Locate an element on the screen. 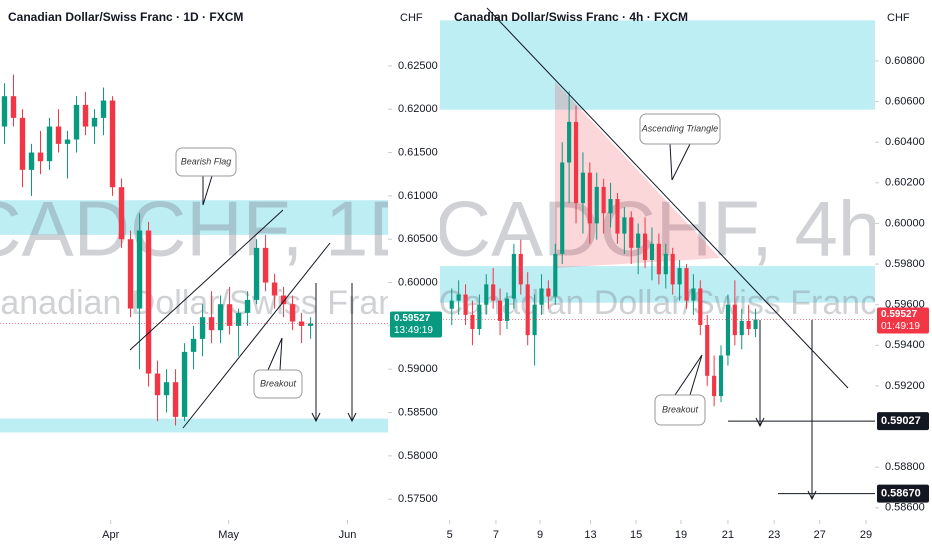 This screenshot has width=932, height=550. target-label: 0.59027 is located at coordinates (901, 421).